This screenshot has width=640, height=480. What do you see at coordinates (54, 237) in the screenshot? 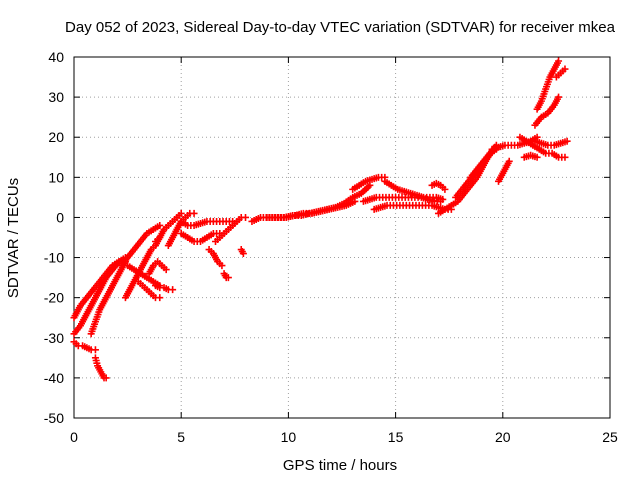
I see `y-tick-labels: -50 -40 -30 -20 -10 0 10 20 30 40` at bounding box center [54, 237].